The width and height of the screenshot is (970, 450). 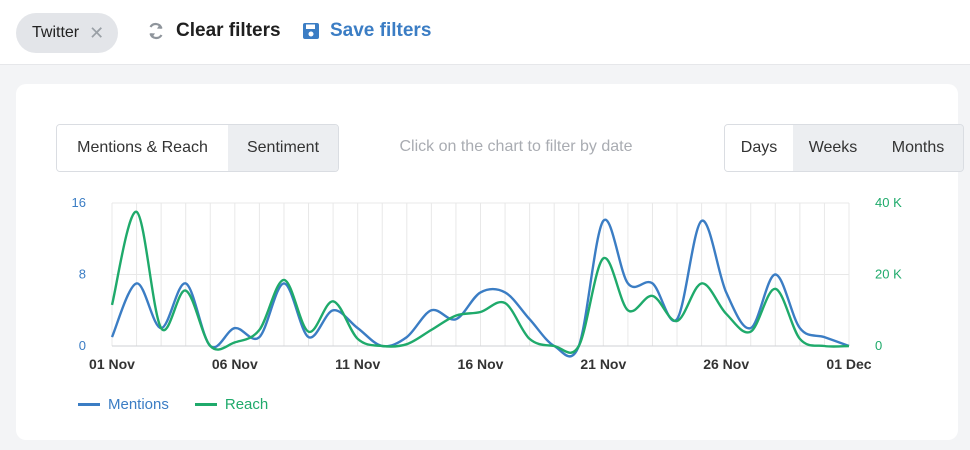 What do you see at coordinates (888, 274) in the screenshot?
I see `y-right-tick-label: 20 K` at bounding box center [888, 274].